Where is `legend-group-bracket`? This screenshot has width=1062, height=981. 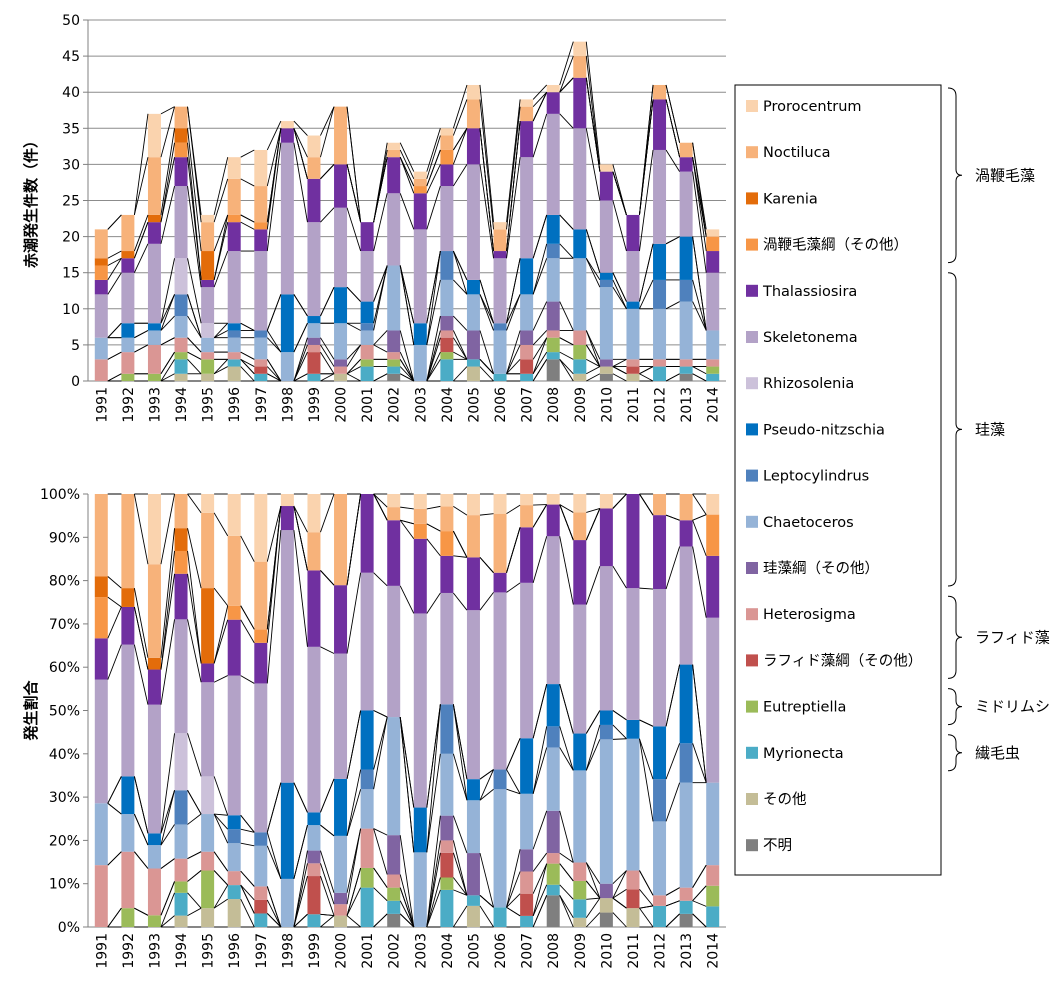
legend-group-bracket is located at coordinates (955, 707).